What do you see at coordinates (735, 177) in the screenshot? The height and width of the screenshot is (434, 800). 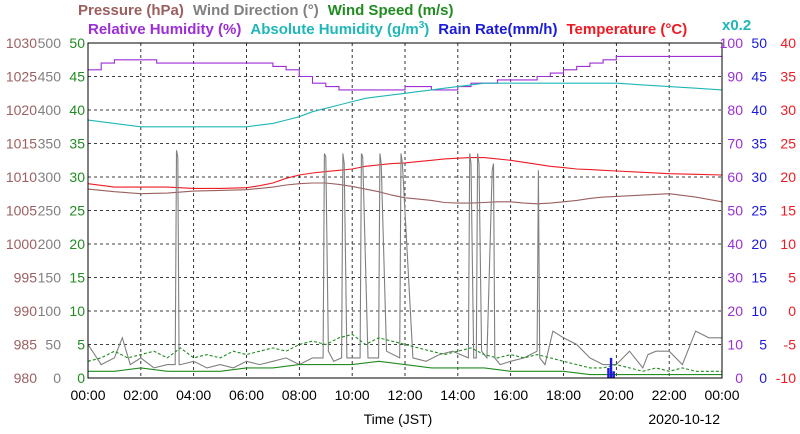 I see `y-tick-label: 60` at bounding box center [735, 177].